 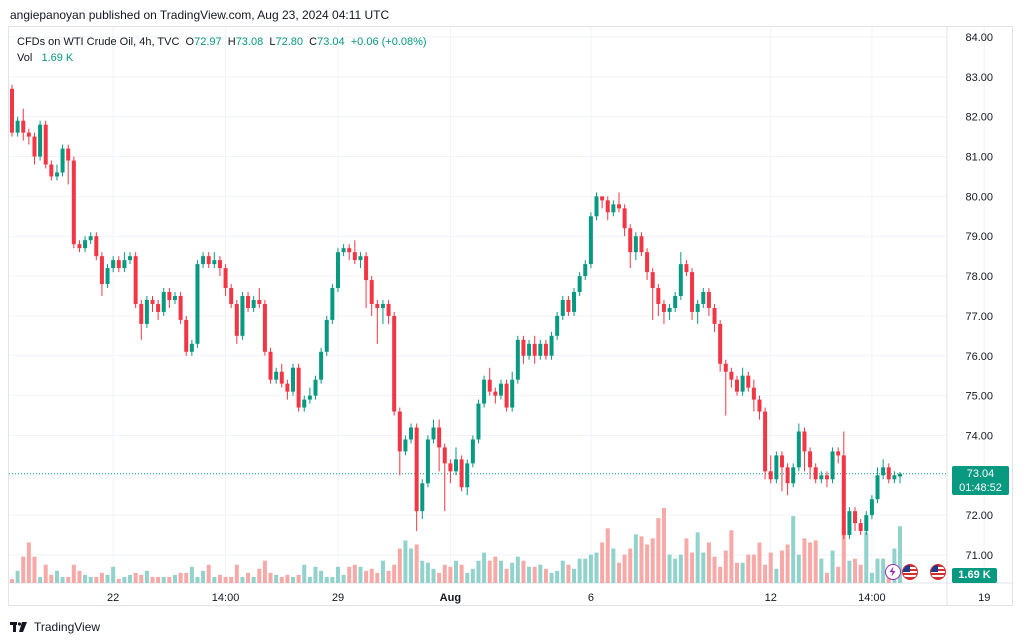 What do you see at coordinates (979, 118) in the screenshot?
I see `y-tick-label: 82.00` at bounding box center [979, 118].